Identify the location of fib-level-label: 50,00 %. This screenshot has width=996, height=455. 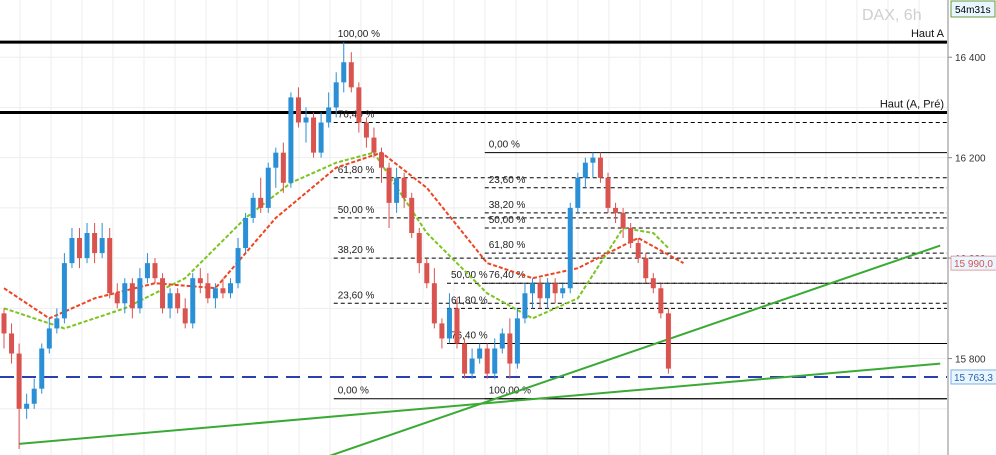
(507, 220).